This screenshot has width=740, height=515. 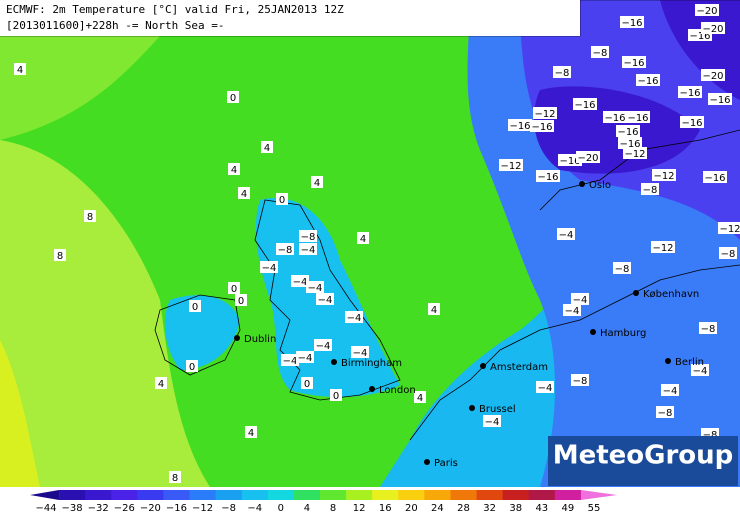 What do you see at coordinates (689, 362) in the screenshot?
I see `city-label: Berlin` at bounding box center [689, 362].